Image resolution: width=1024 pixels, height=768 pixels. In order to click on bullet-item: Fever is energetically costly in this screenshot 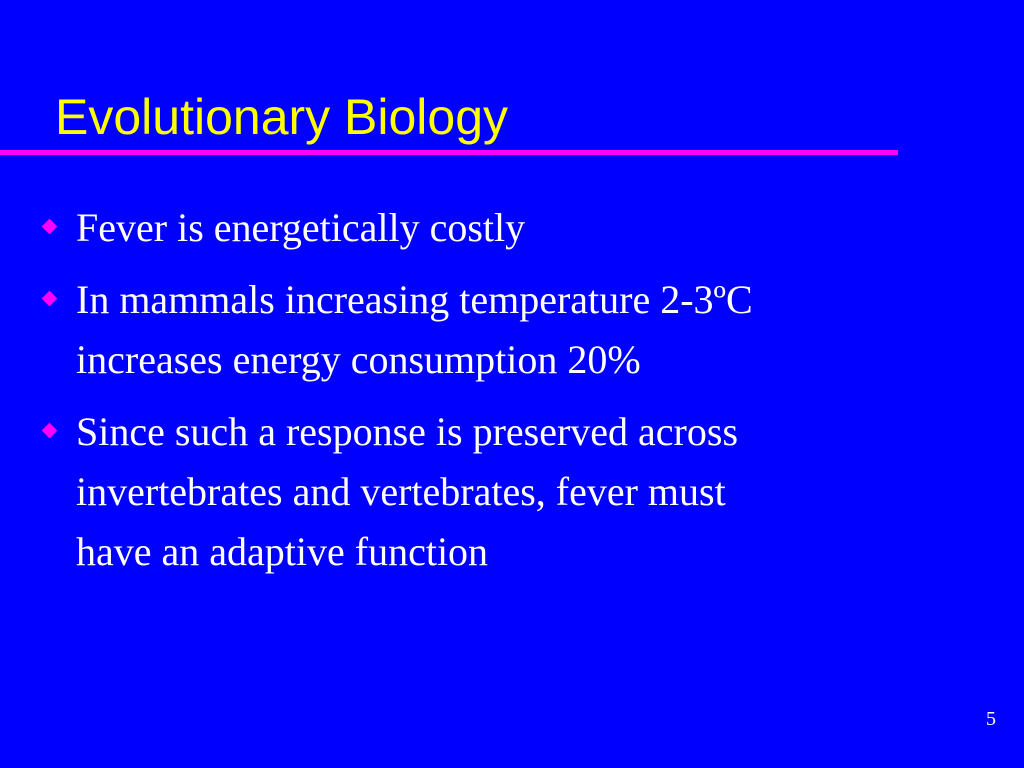, I will do `click(518, 228)`.